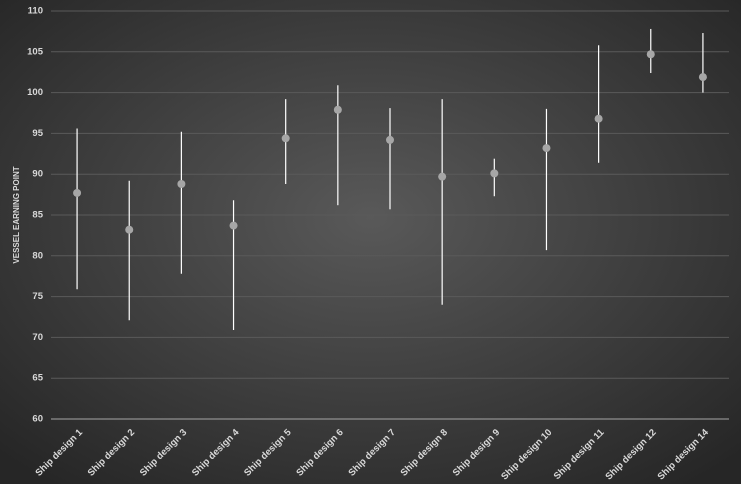 The height and width of the screenshot is (484, 741). I want to click on y-tick-label: 110, so click(35, 11).